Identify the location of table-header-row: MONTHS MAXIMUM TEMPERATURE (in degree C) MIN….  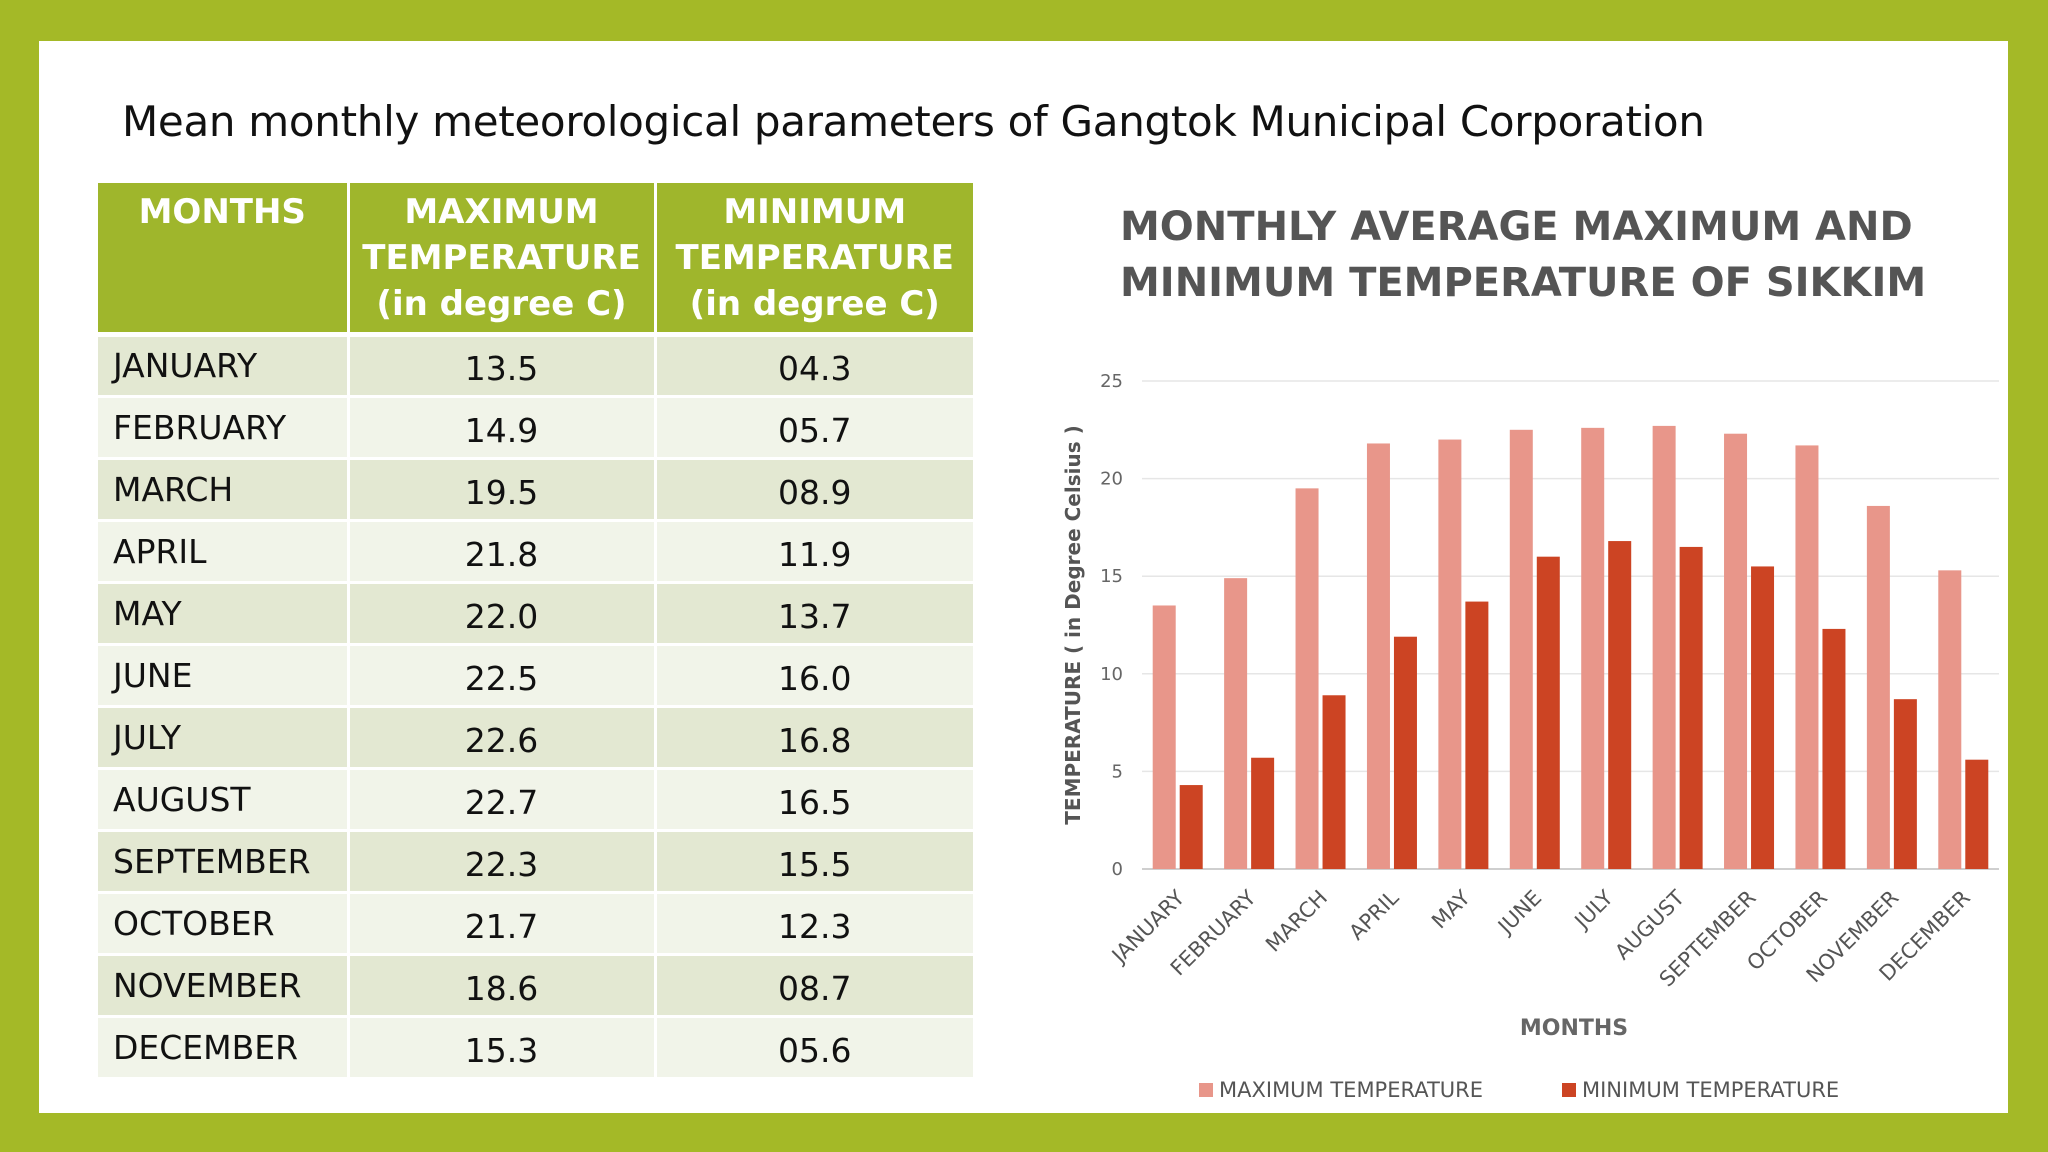
(535, 260).